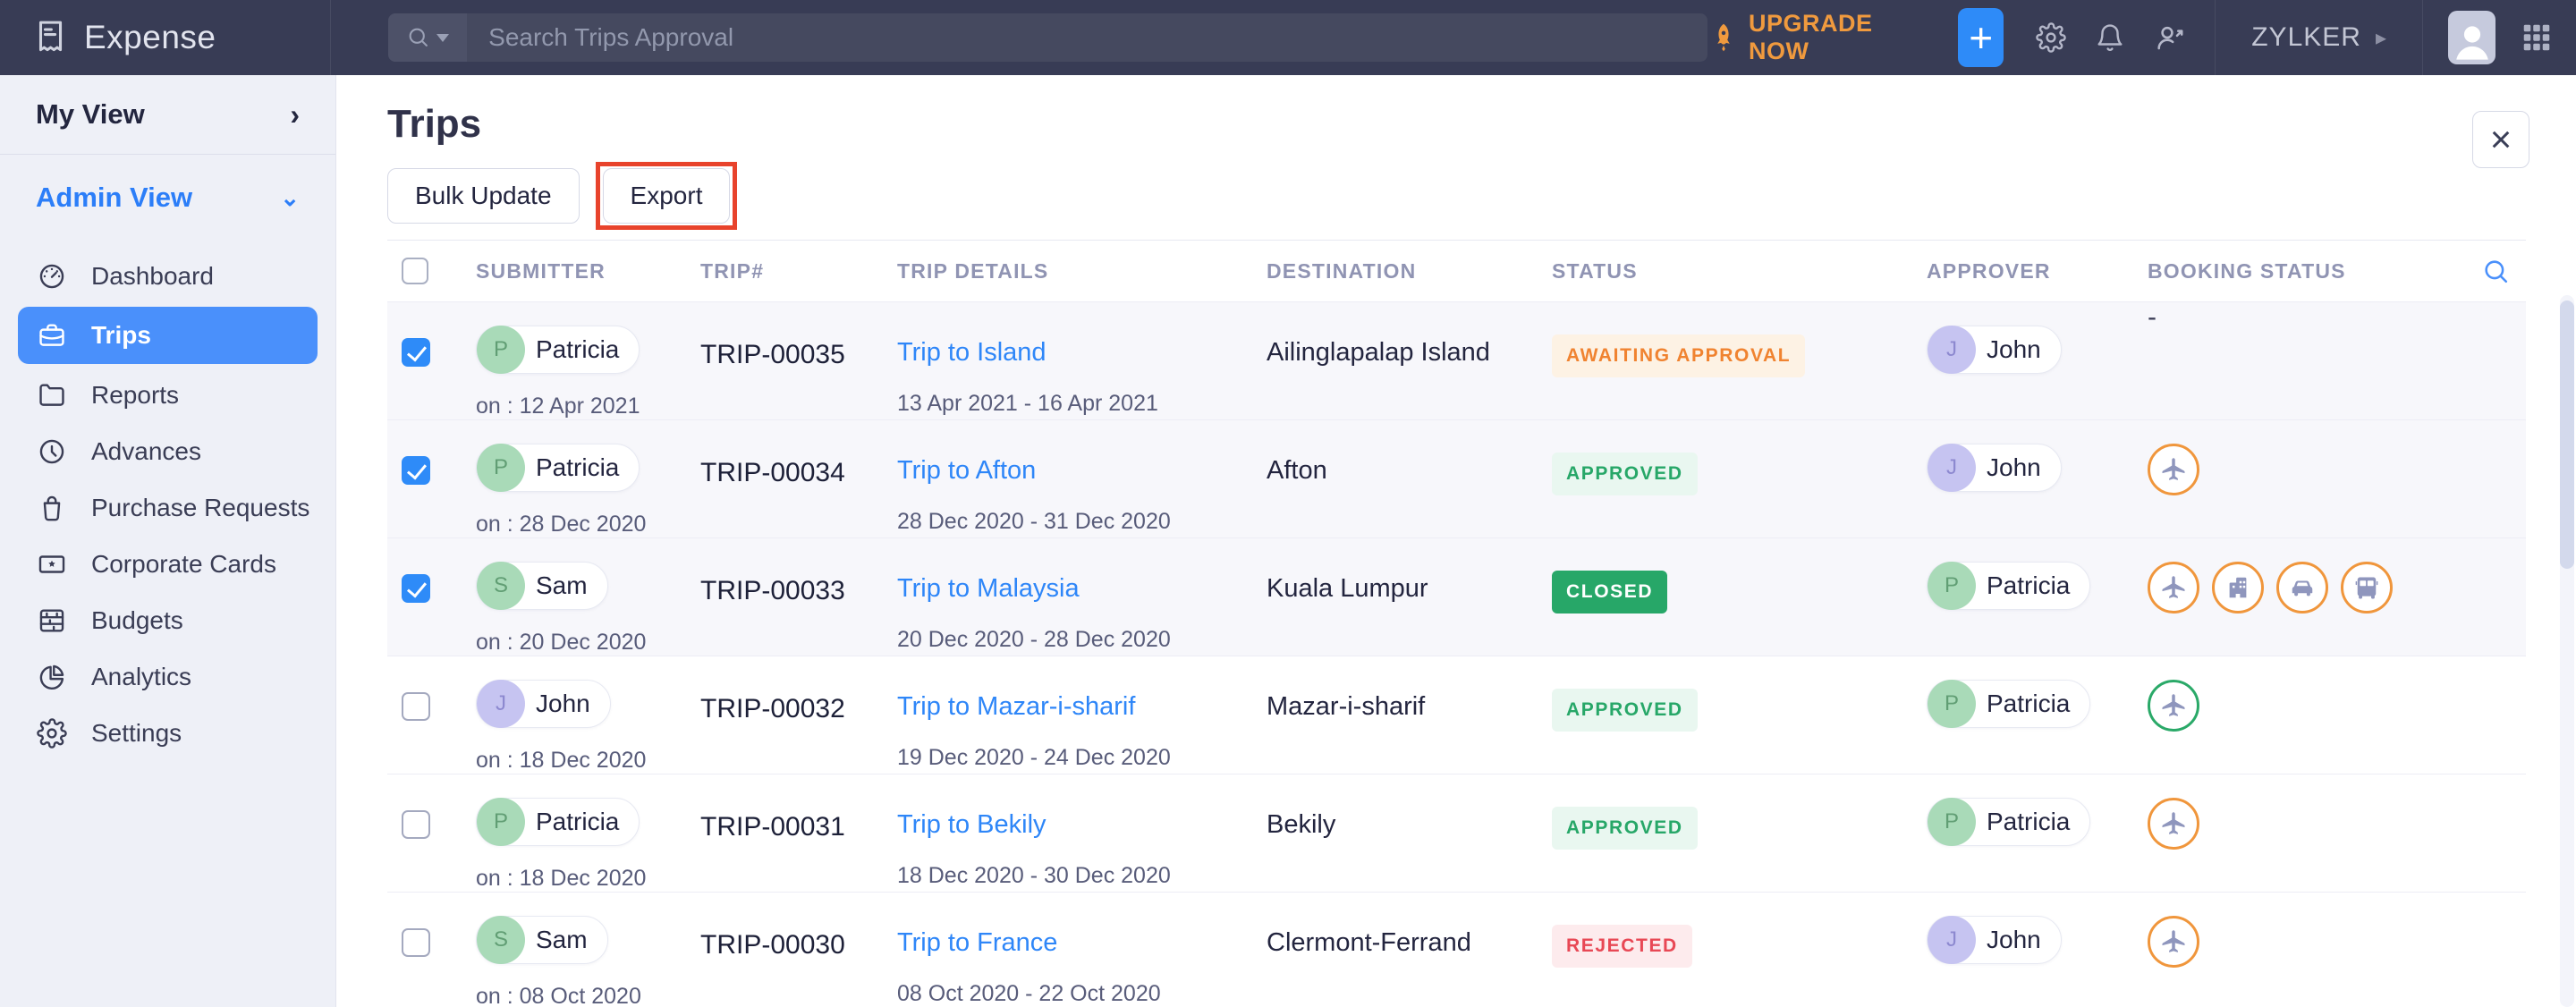  Describe the element at coordinates (971, 824) in the screenshot. I see `trip-name-link: Trip to Bekily` at that location.